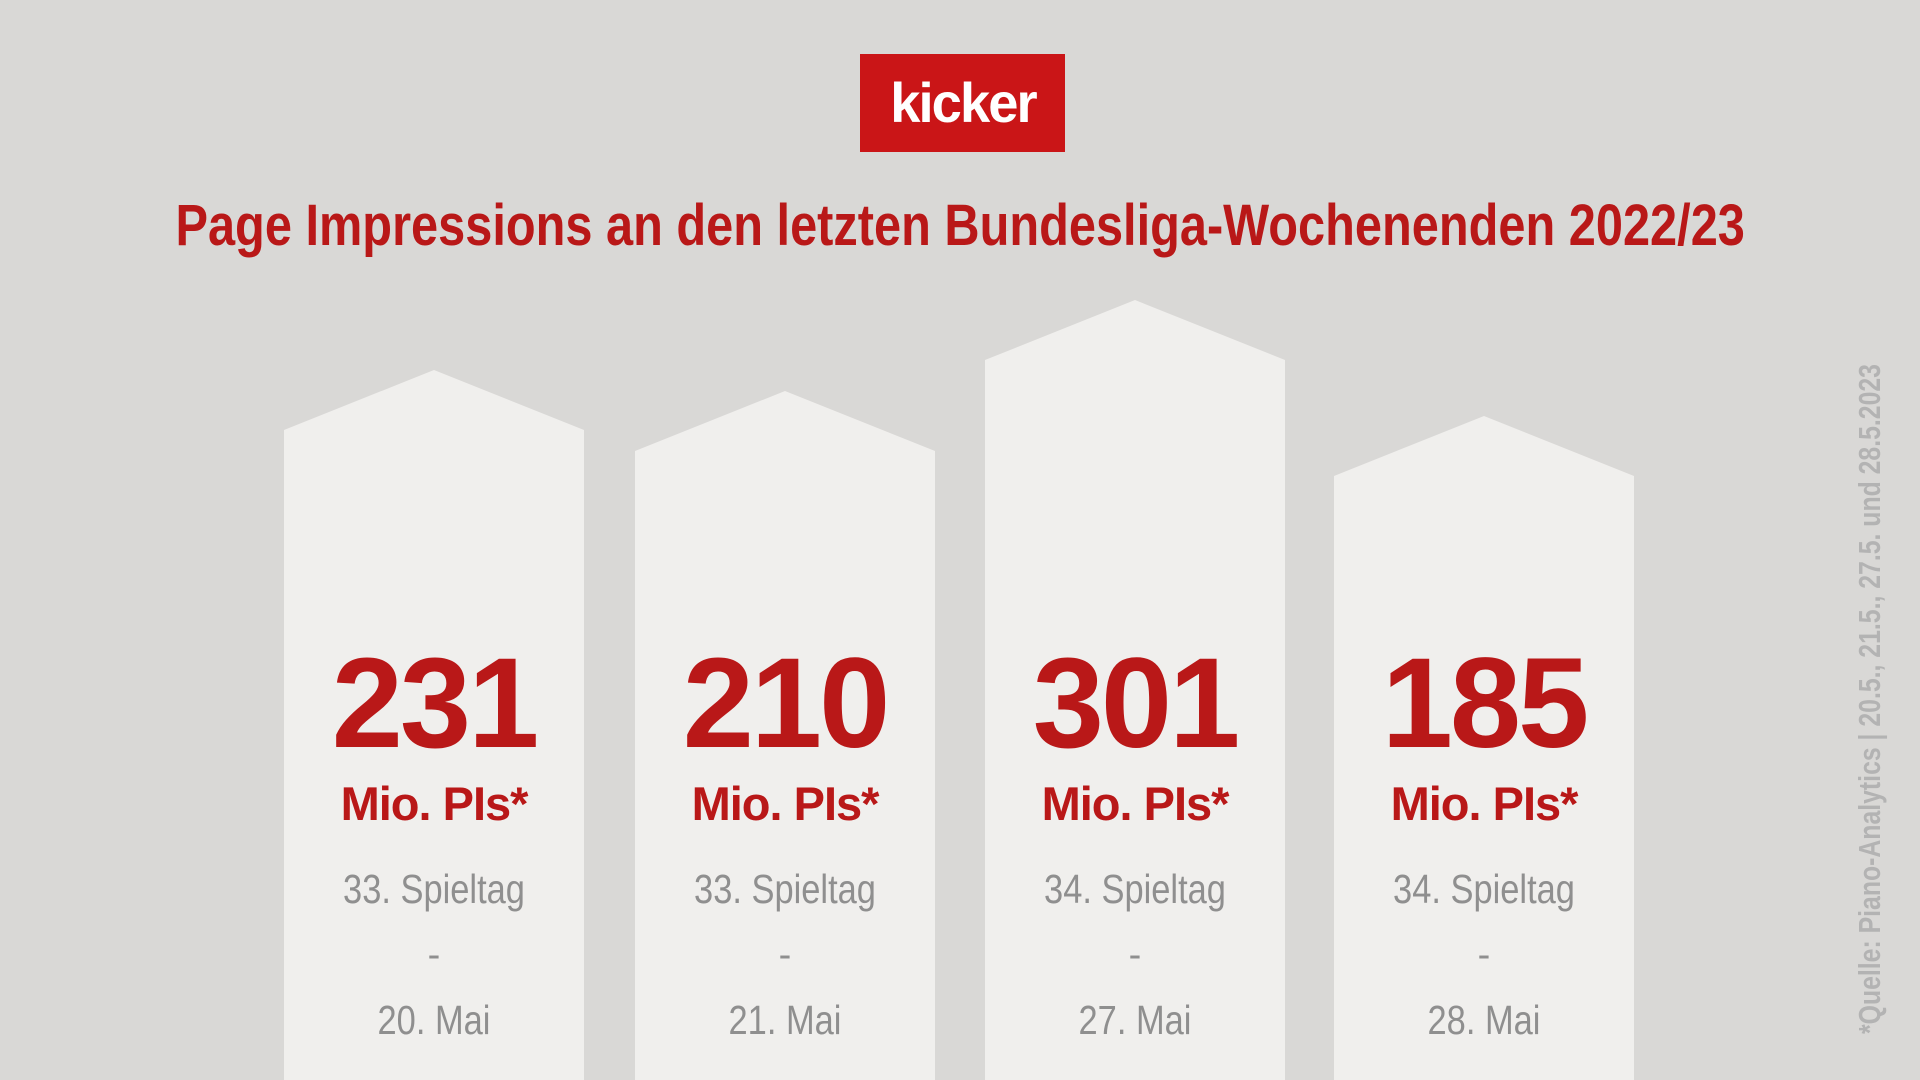  Describe the element at coordinates (434, 840) in the screenshot. I see `bar-column-1: 231 Mio. PIs* 33. Spieltag - 20. Mai` at that location.